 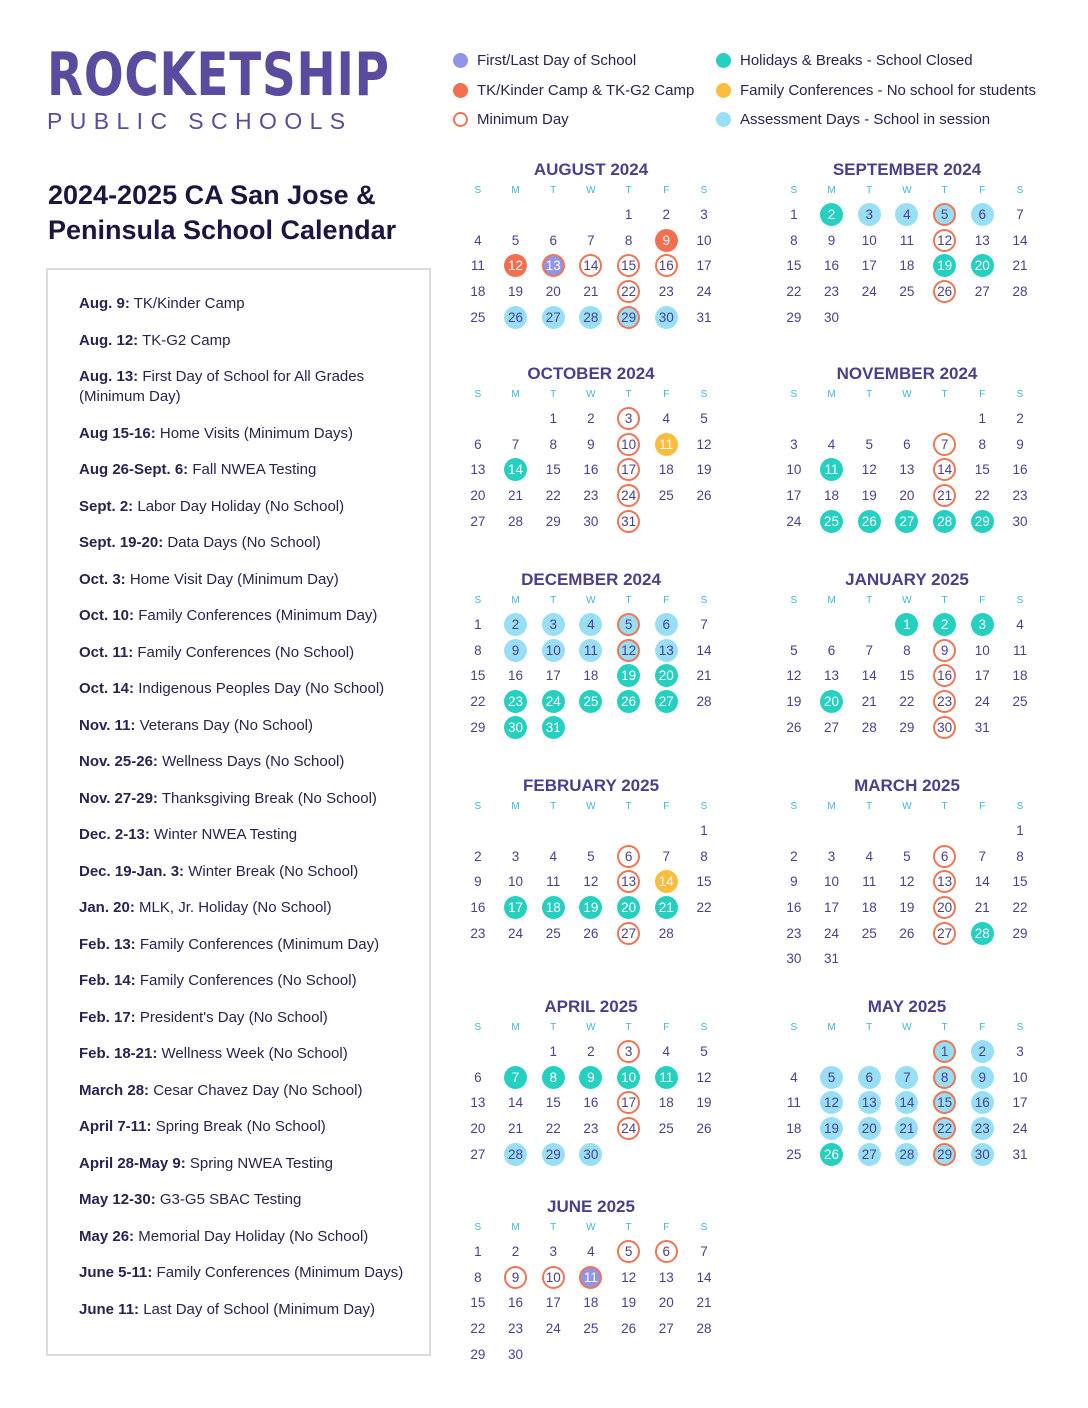 What do you see at coordinates (869, 857) in the screenshot?
I see `calendar-day: 4` at bounding box center [869, 857].